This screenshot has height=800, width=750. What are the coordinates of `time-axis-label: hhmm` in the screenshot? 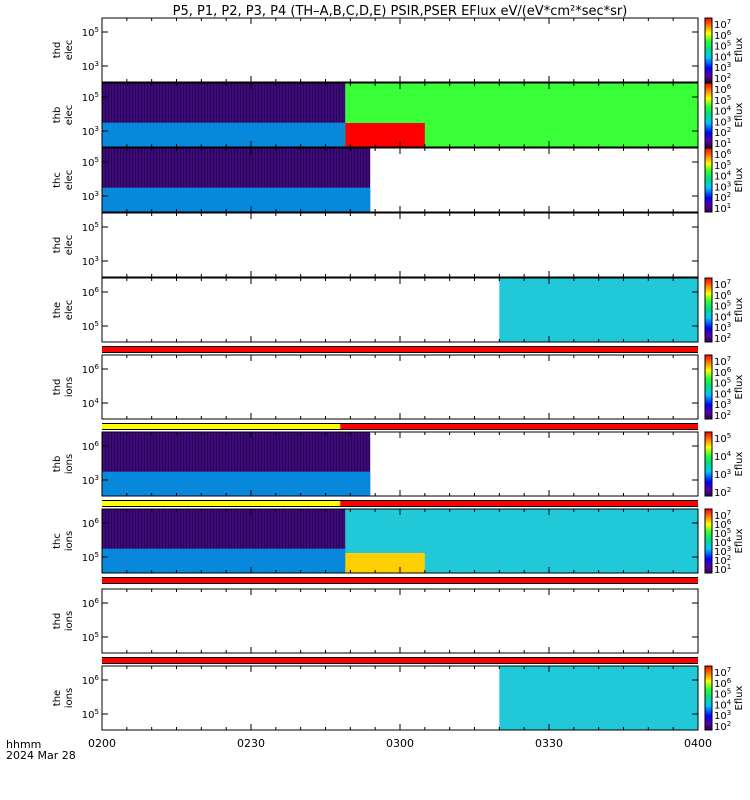 It's located at (23, 744).